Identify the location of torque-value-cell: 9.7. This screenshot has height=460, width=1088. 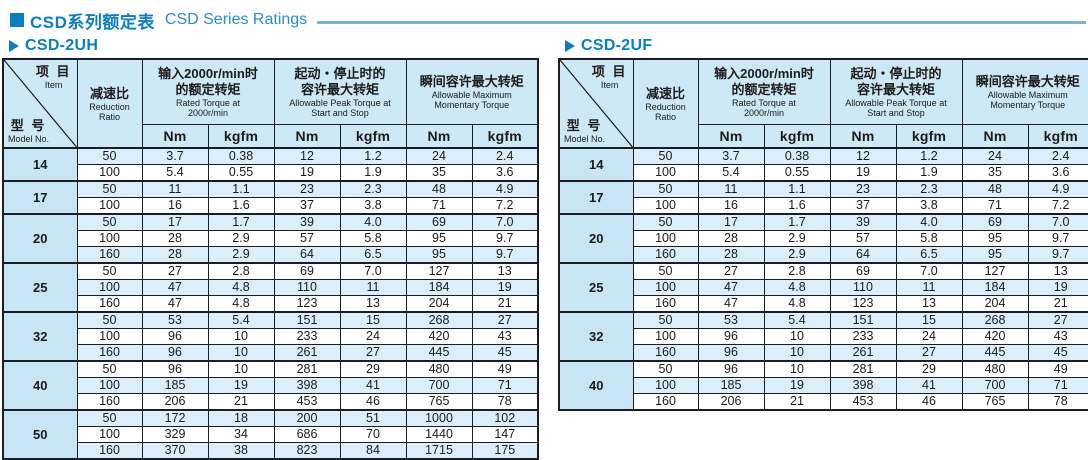
(505, 255).